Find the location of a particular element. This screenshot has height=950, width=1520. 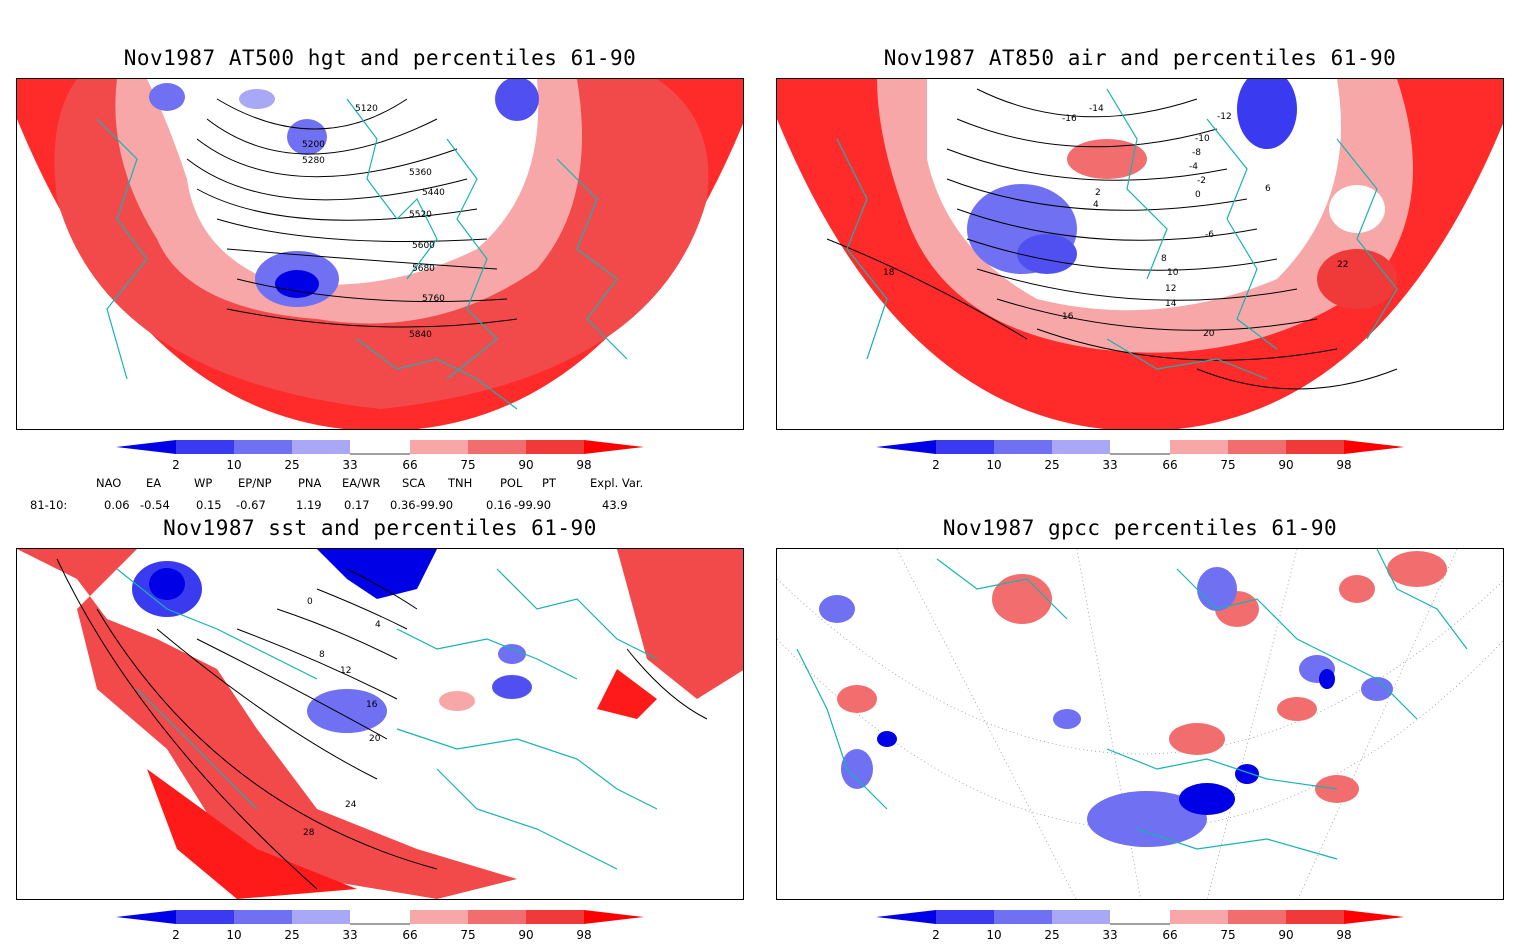

index-header: TNH is located at coordinates (460, 483).